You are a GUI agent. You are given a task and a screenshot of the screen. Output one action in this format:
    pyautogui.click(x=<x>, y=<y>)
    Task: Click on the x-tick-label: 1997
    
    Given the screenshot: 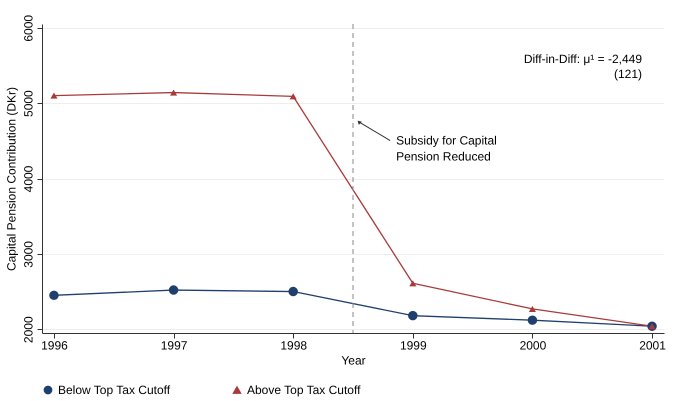 What is the action you would take?
    pyautogui.click(x=174, y=345)
    